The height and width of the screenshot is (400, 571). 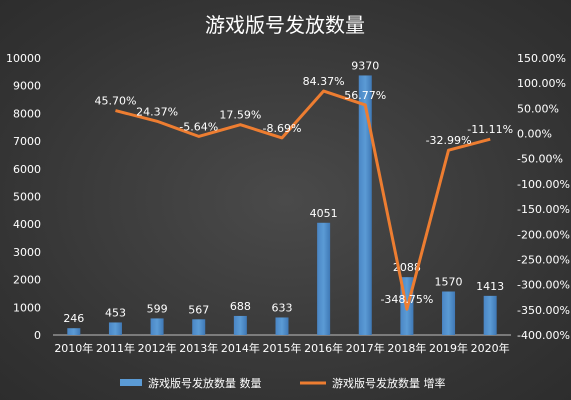 What do you see at coordinates (23, 58) in the screenshot?
I see `left-tick-label: 10000` at bounding box center [23, 58].